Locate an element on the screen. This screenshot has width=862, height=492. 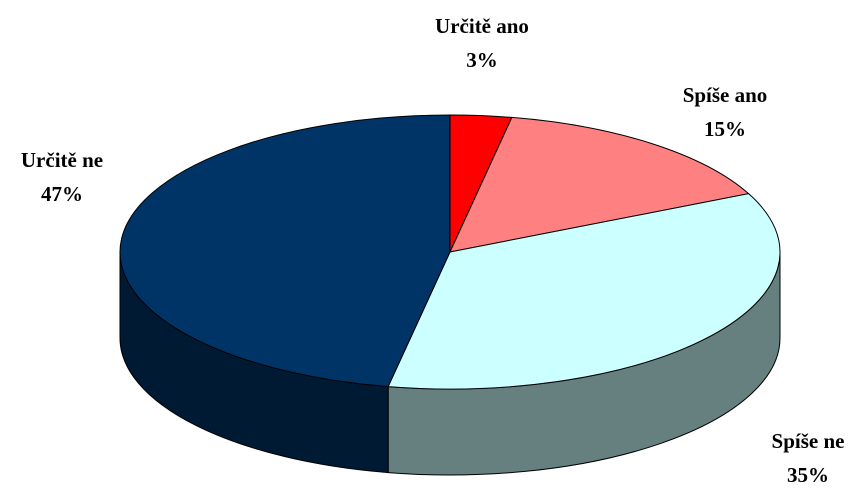
slice-value-label: 15% is located at coordinates (725, 129).